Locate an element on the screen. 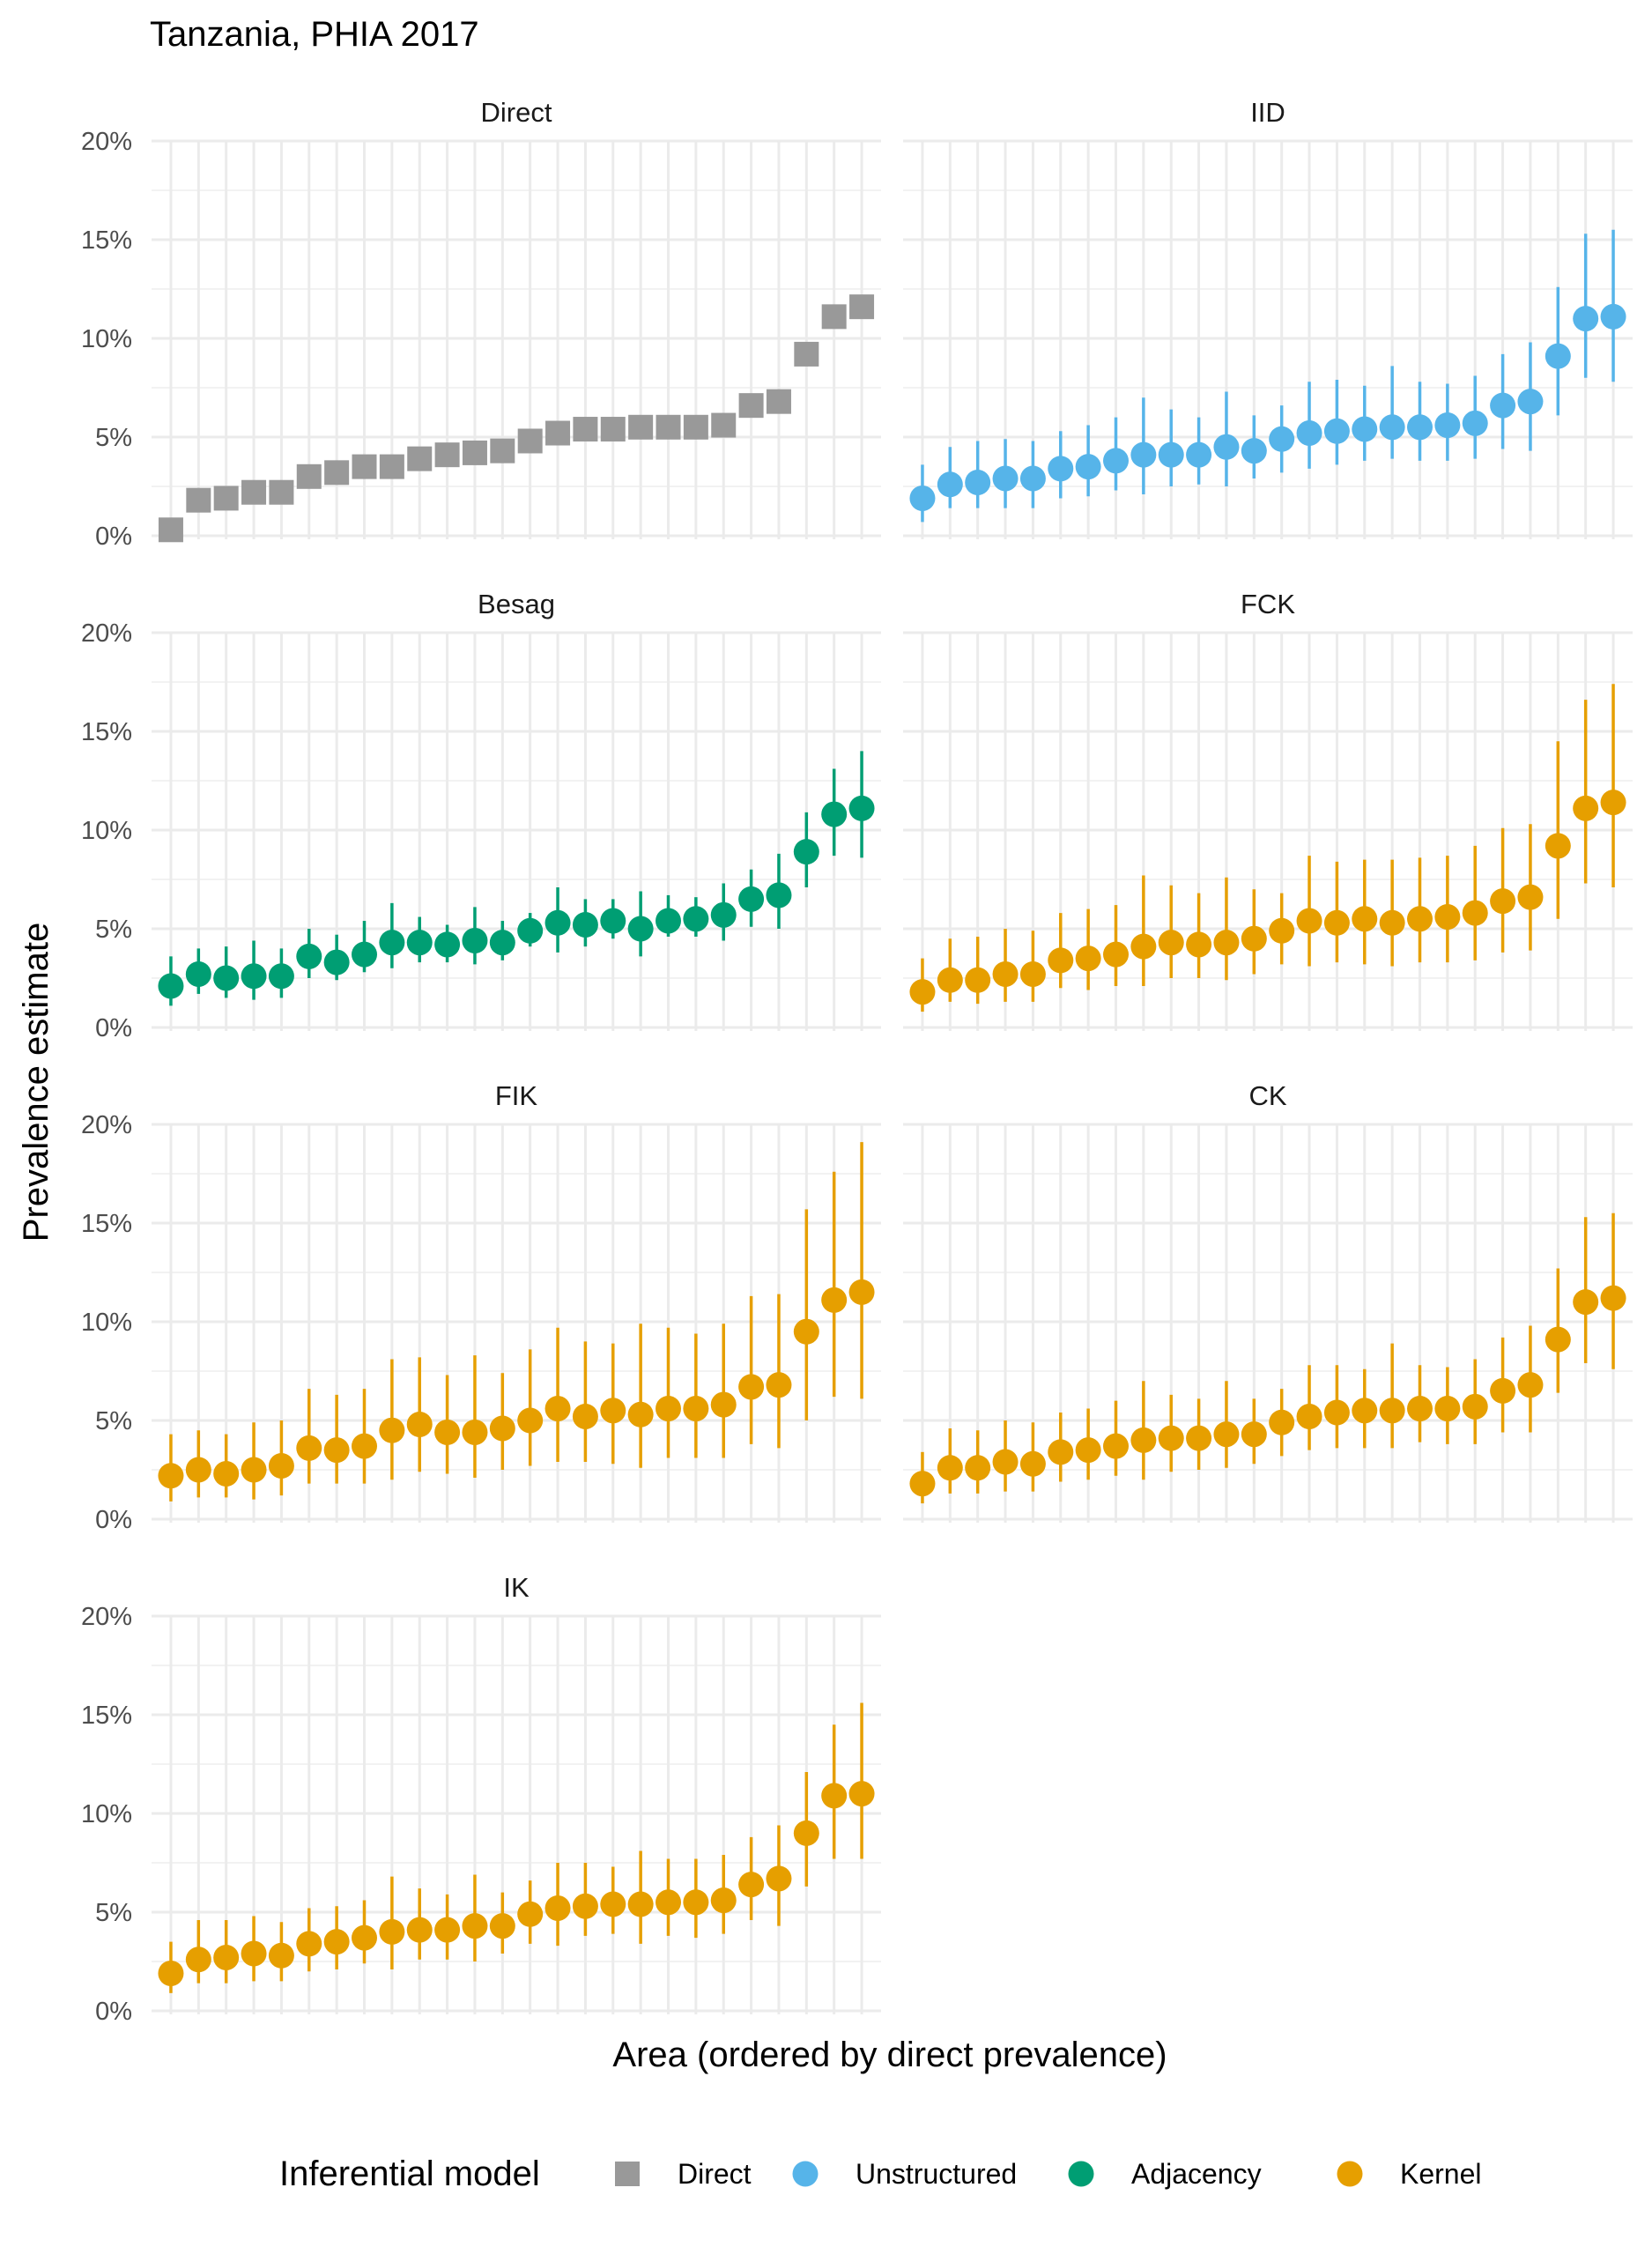 This screenshot has width=1652, height=2247. legend-entry-direct: Direct is located at coordinates (683, 2174).